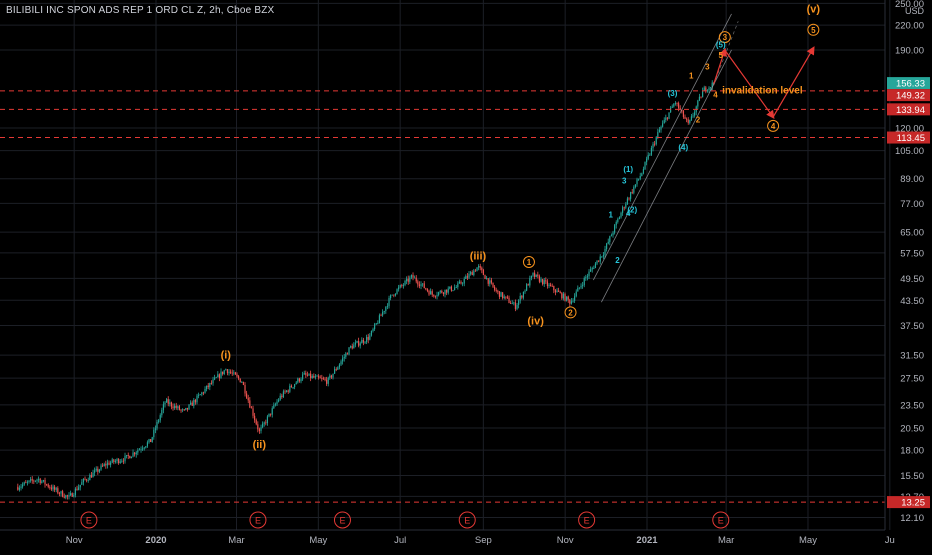 This screenshot has width=932, height=555. I want to click on wave-label-circle, so click(724, 37).